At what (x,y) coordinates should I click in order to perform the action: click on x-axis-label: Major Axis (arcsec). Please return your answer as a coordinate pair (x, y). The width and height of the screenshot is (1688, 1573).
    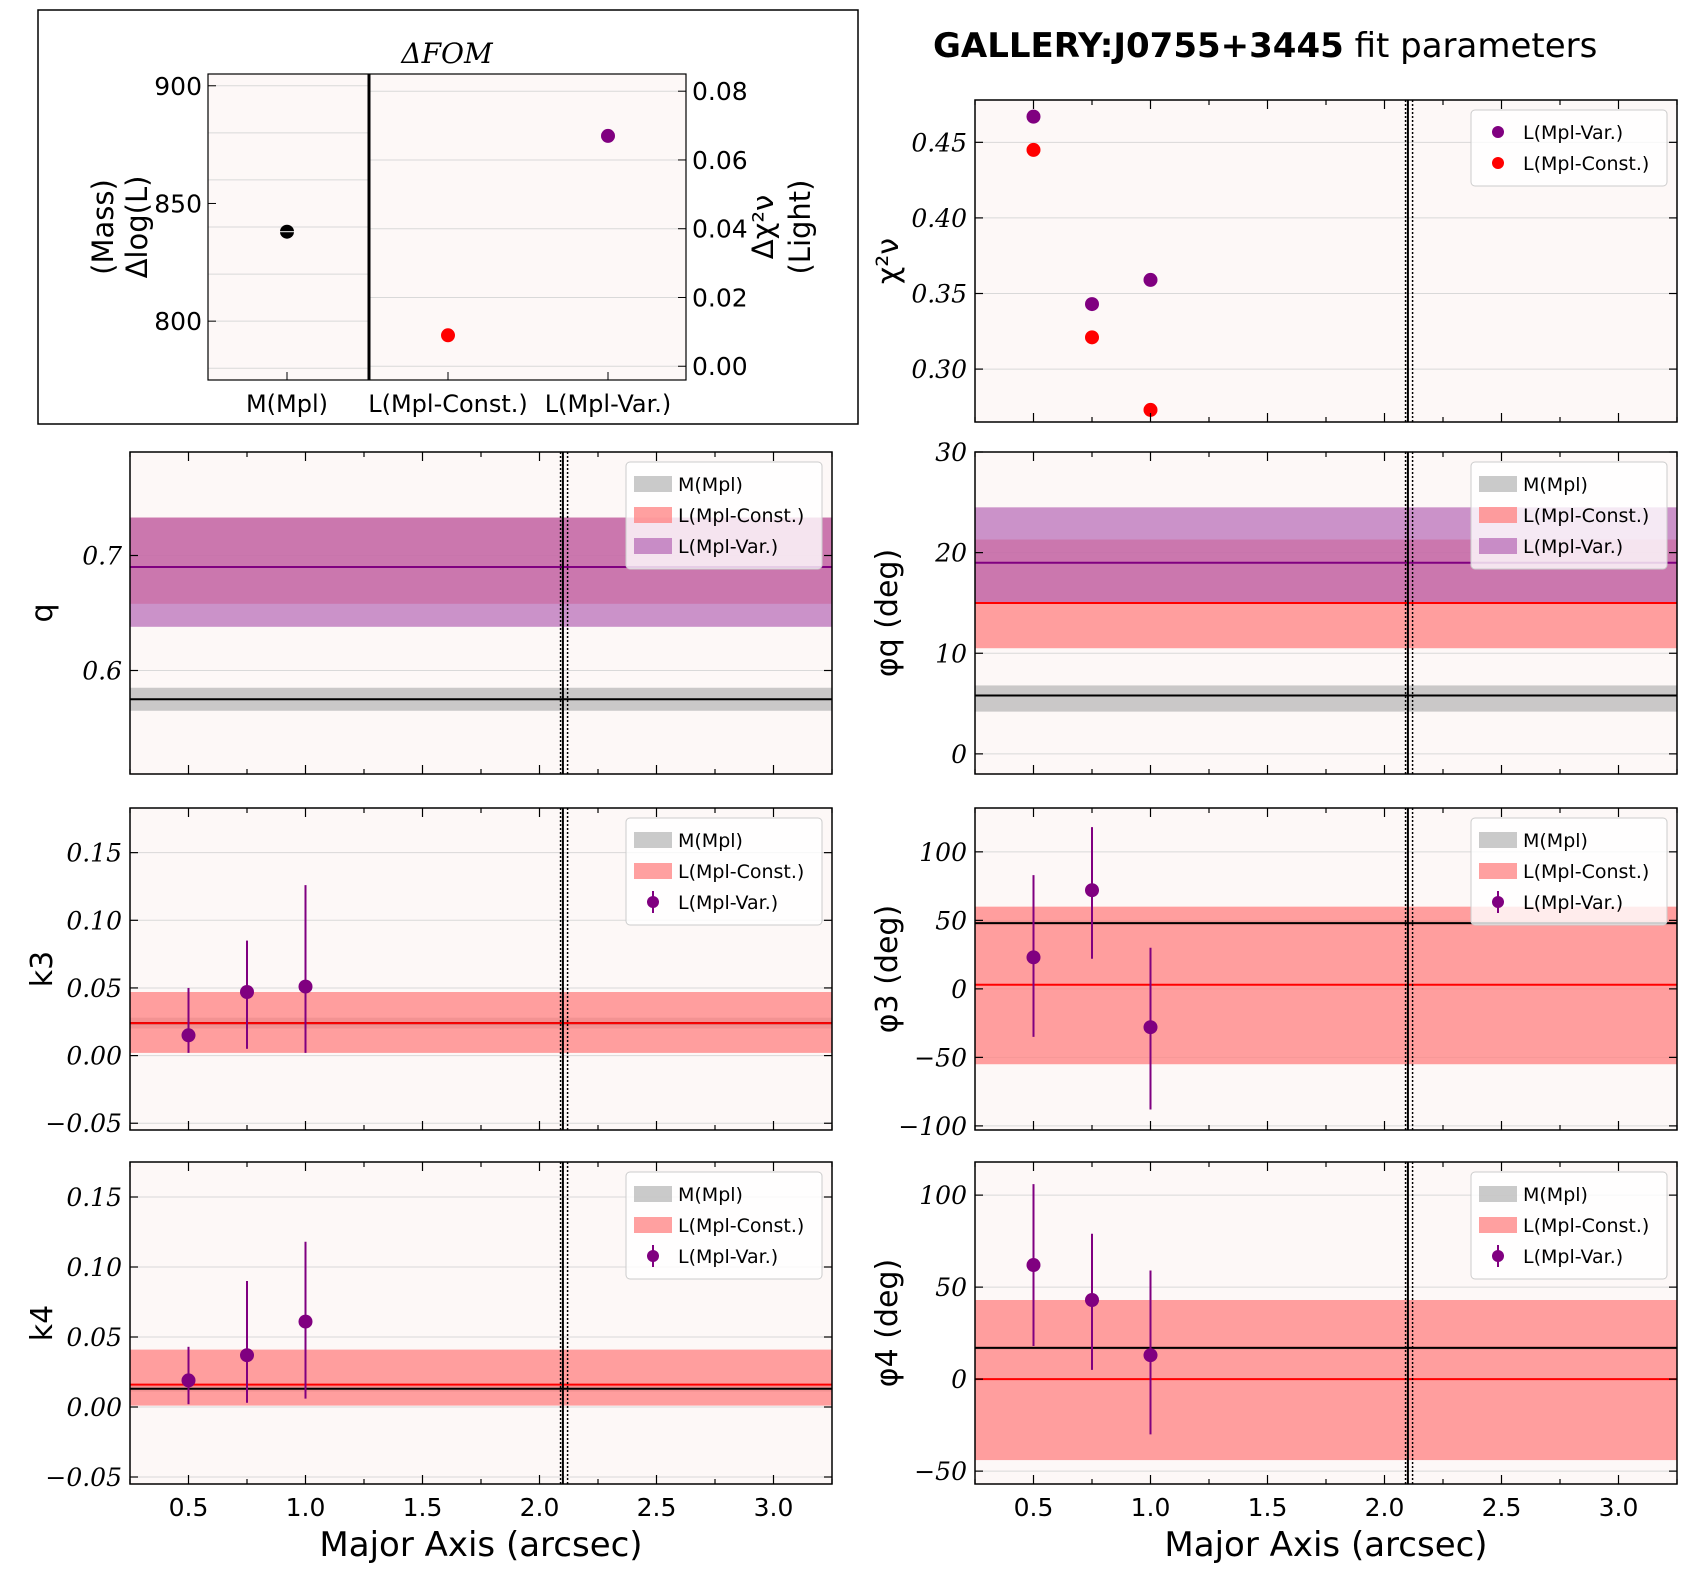
    Looking at the image, I should click on (1325, 1545).